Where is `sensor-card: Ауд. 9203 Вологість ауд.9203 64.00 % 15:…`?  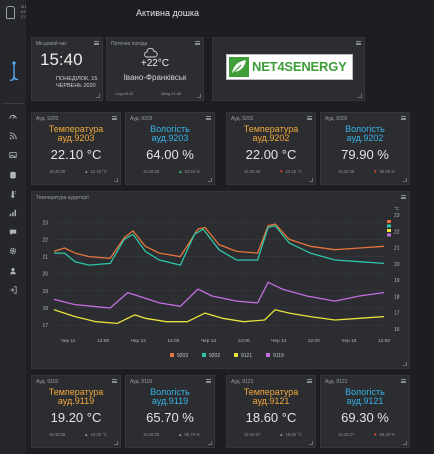
sensor-card: Ауд. 9203 Вологість ауд.9203 64.00 % 15:… is located at coordinates (170, 148).